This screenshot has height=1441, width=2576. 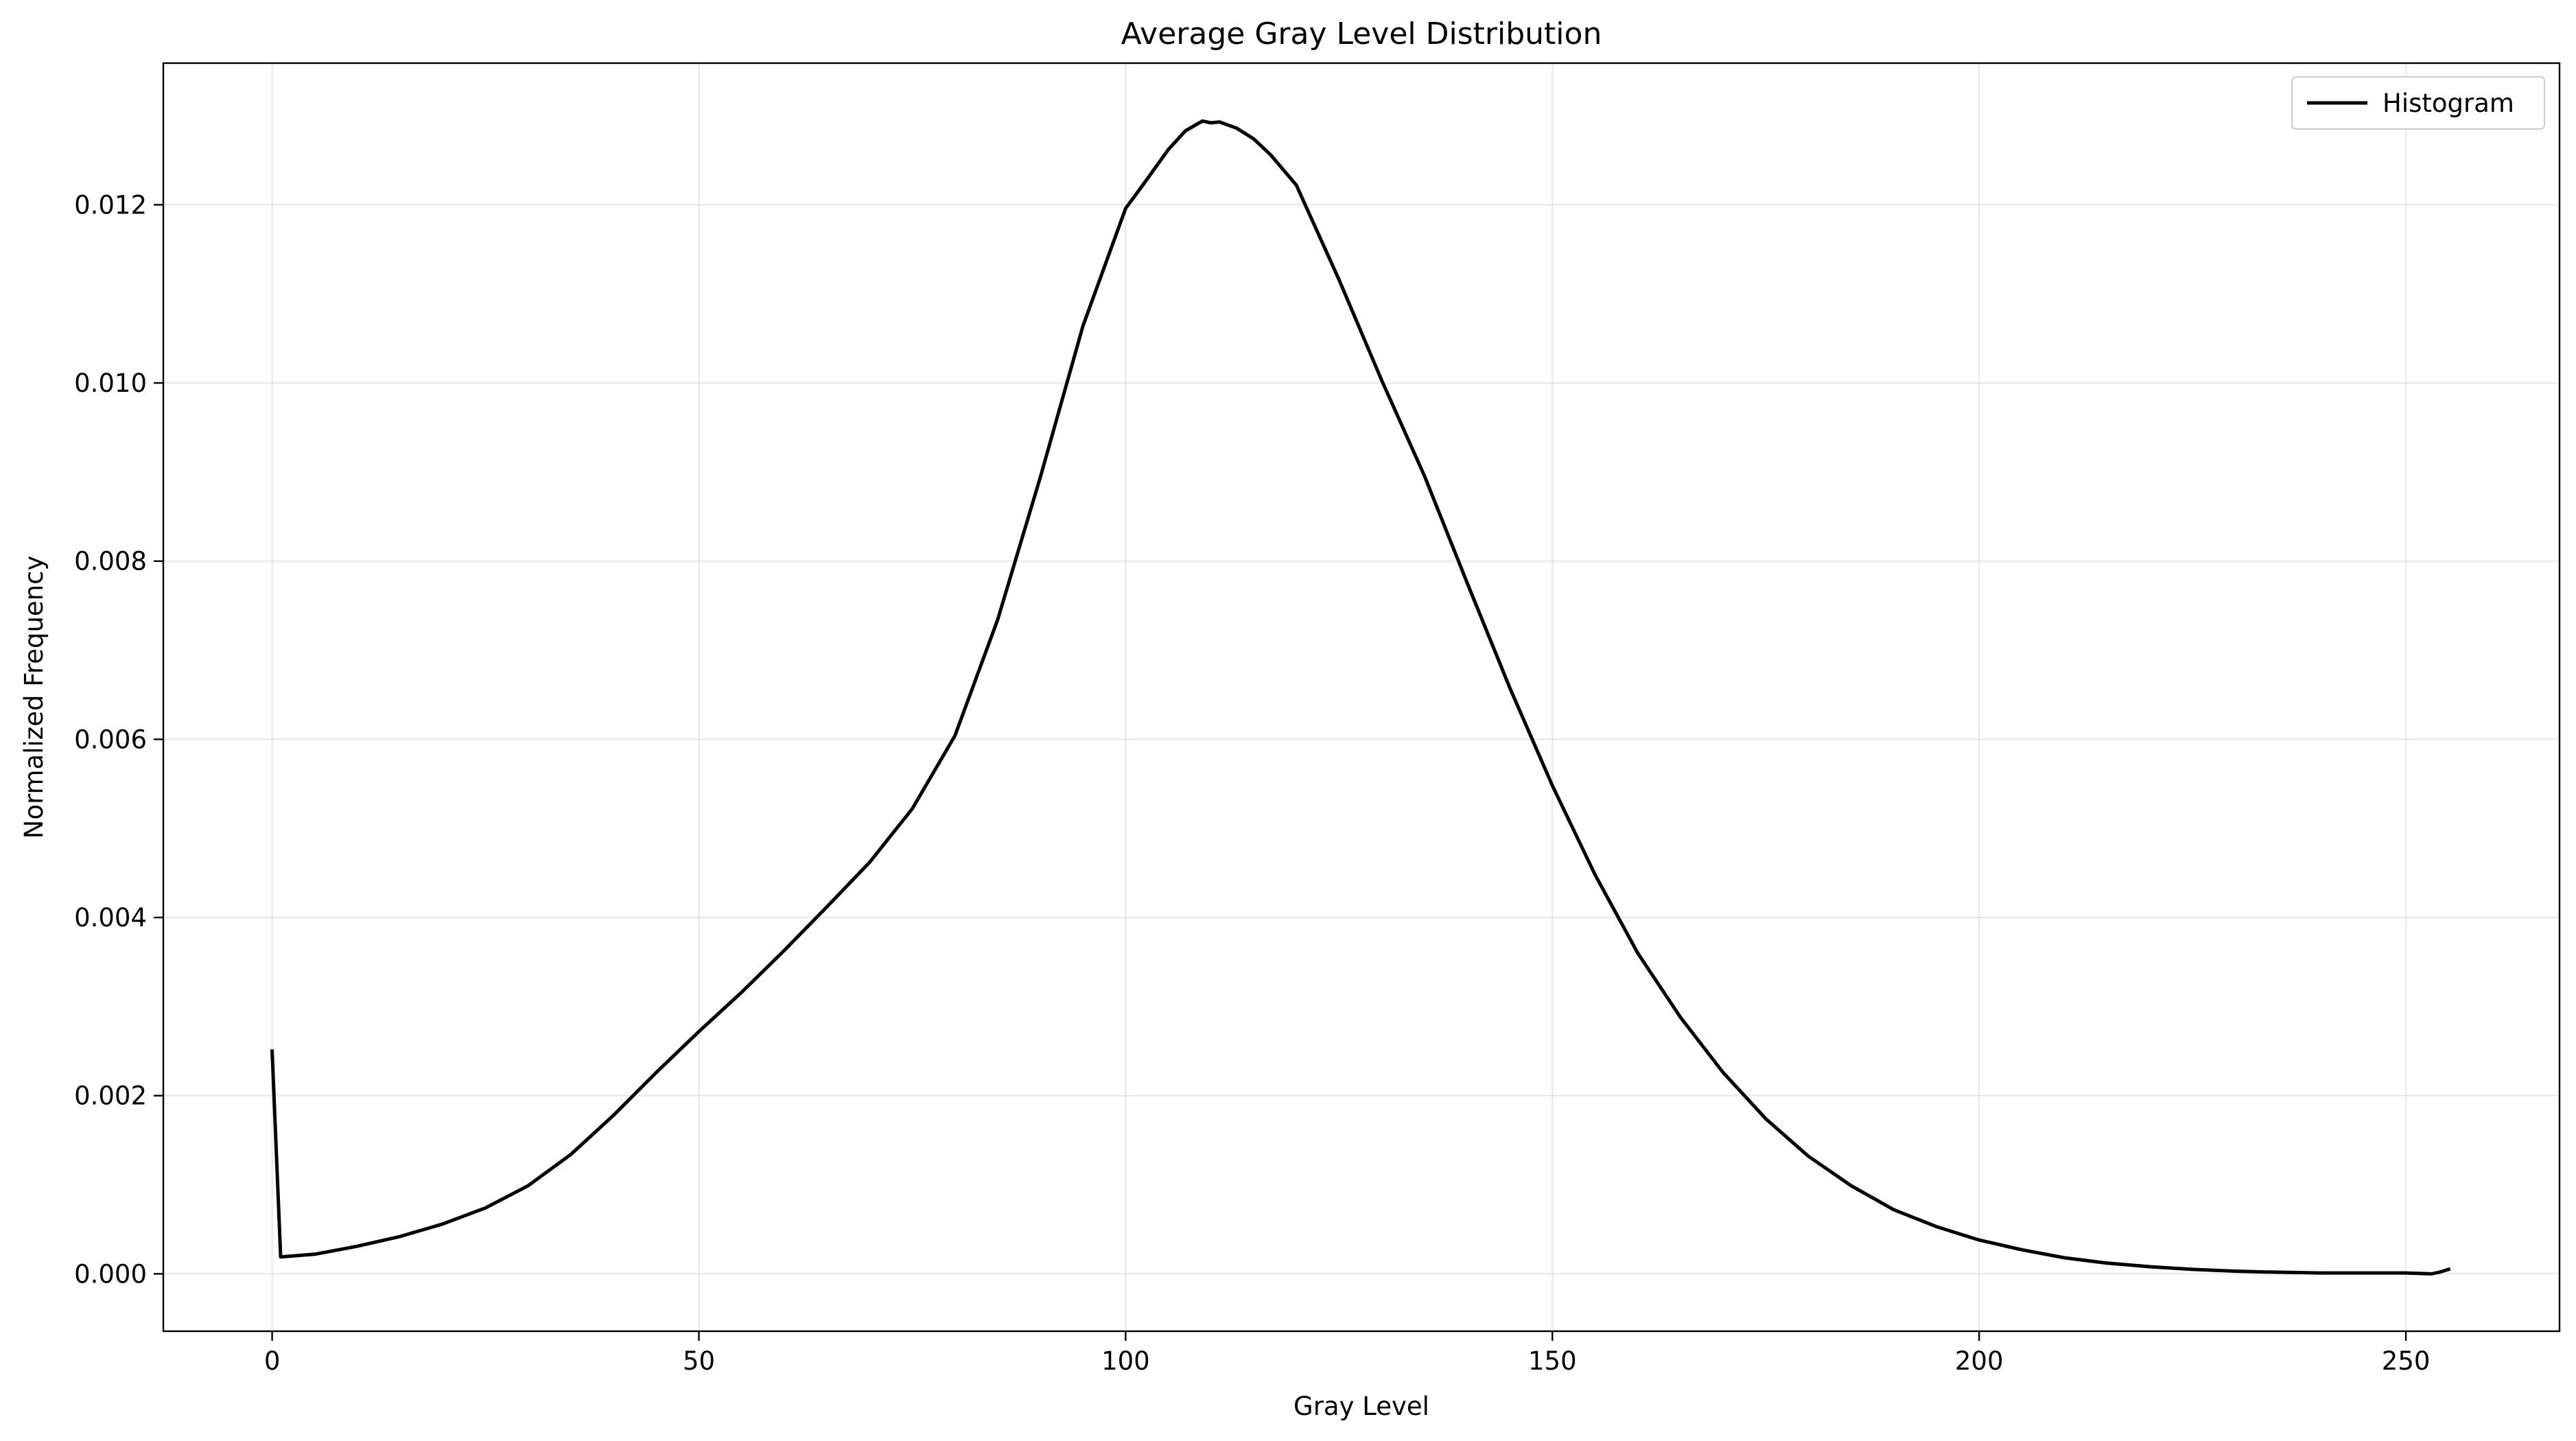 I want to click on y-axis: 0.000 0.002 0.004 0.006 0.008 0.010 0.012, so click(x=118, y=739).